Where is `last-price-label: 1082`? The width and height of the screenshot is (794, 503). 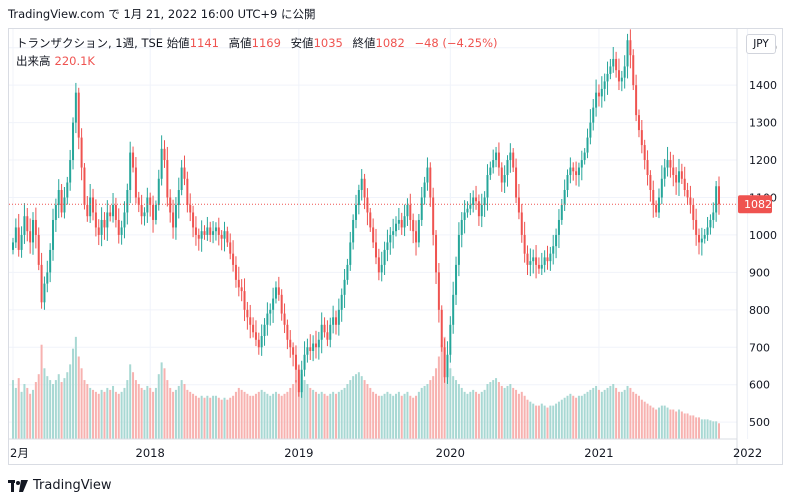 last-price-label: 1082 is located at coordinates (758, 204).